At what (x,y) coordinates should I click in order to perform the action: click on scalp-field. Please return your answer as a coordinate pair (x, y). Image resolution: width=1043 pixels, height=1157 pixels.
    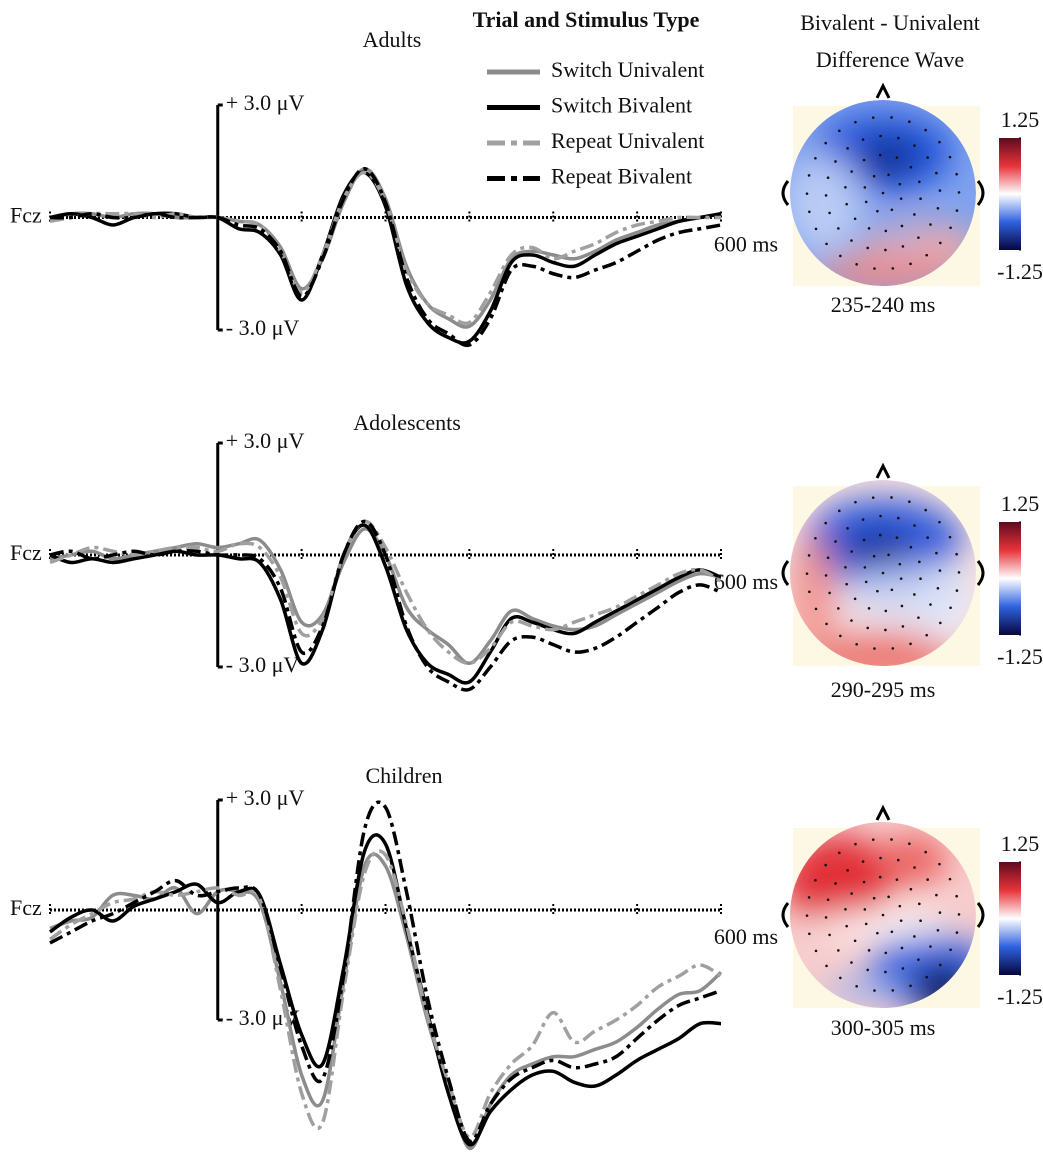
    Looking at the image, I should click on (883, 193).